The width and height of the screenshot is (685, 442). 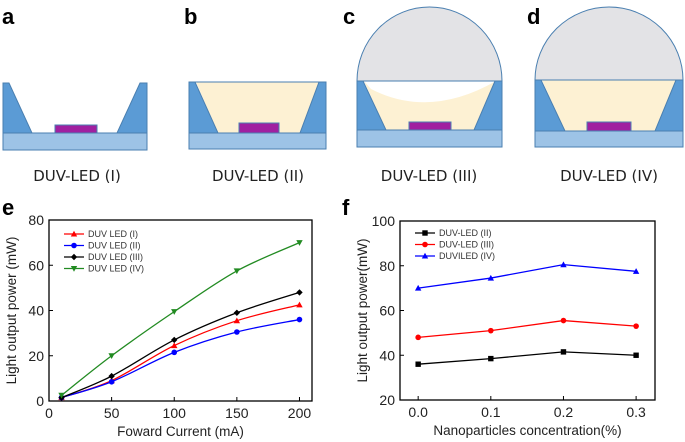 I want to click on panel-letter-f: f, so click(x=346, y=207).